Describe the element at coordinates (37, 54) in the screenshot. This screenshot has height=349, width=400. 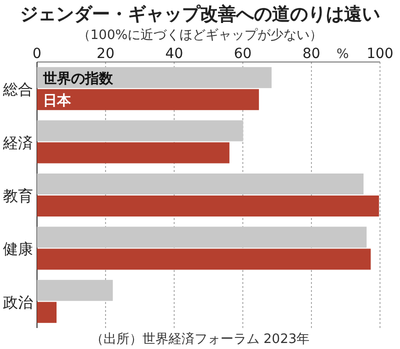
I see `x-tick-label: 0` at that location.